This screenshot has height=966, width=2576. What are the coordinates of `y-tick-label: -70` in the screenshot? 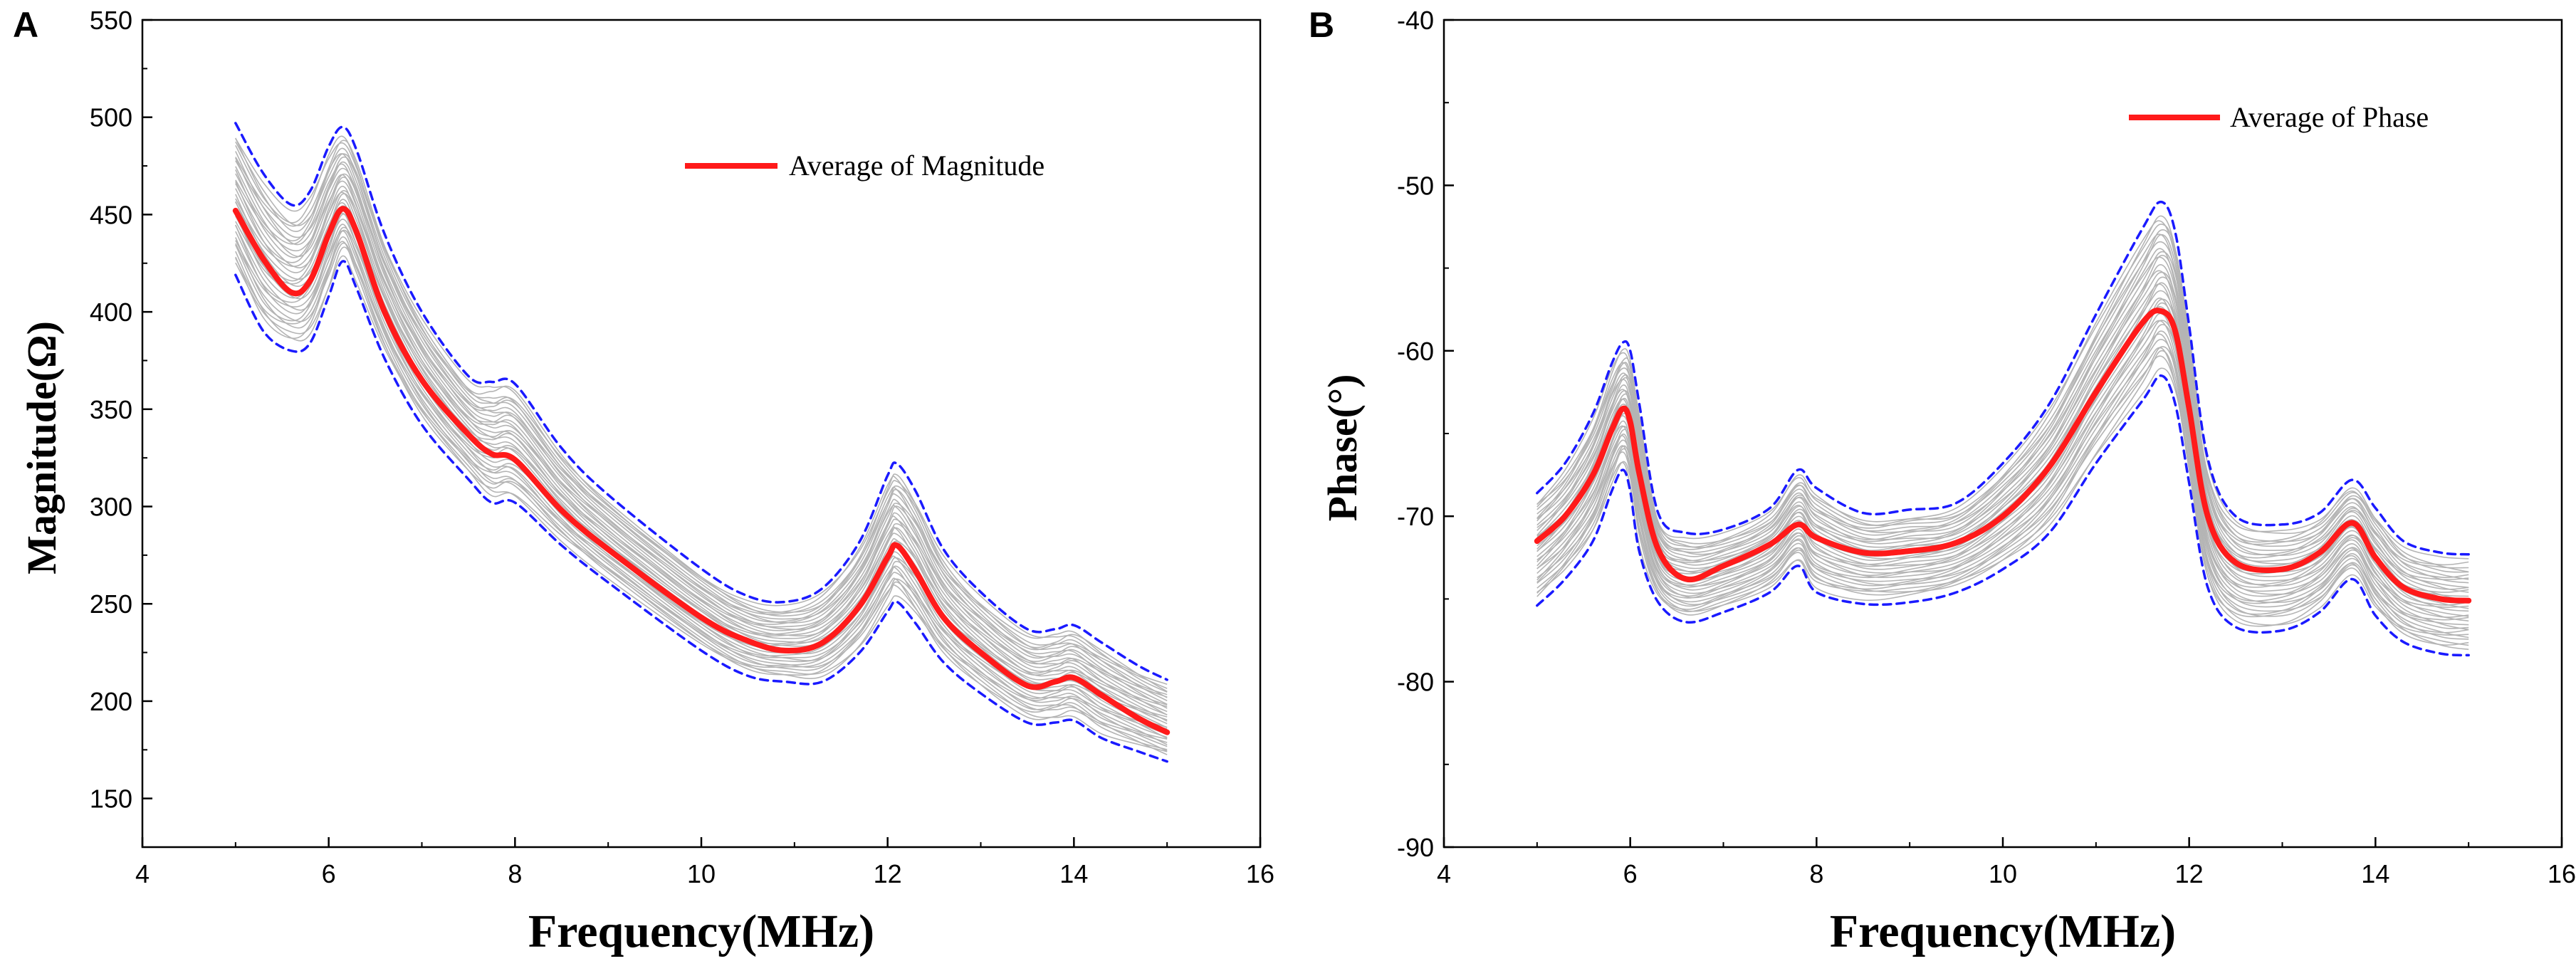 It's located at (1415, 516).